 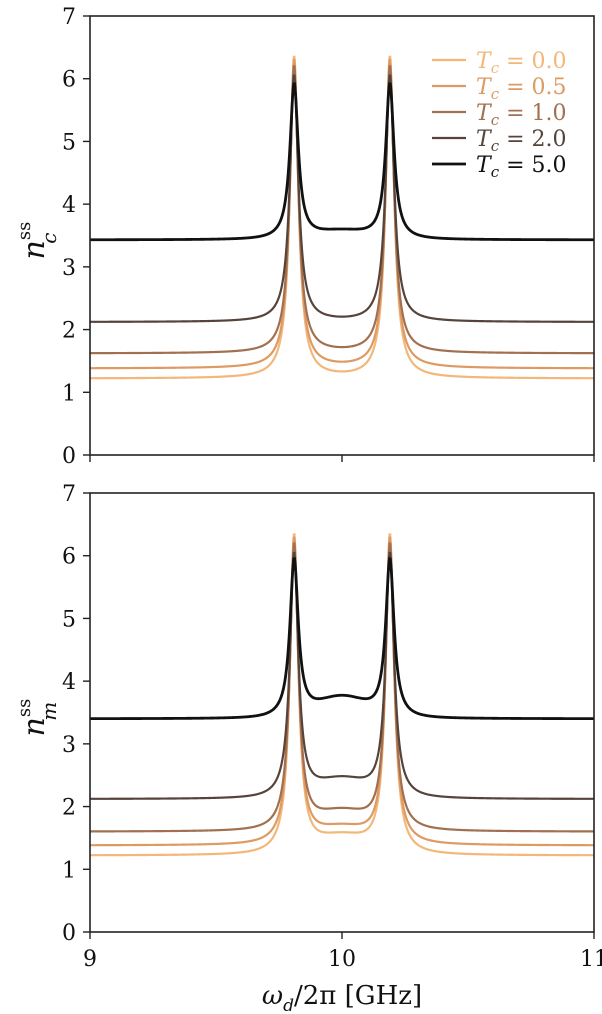 What do you see at coordinates (521, 115) in the screenshot?
I see `legend-entry: Tc = 1.0` at bounding box center [521, 115].